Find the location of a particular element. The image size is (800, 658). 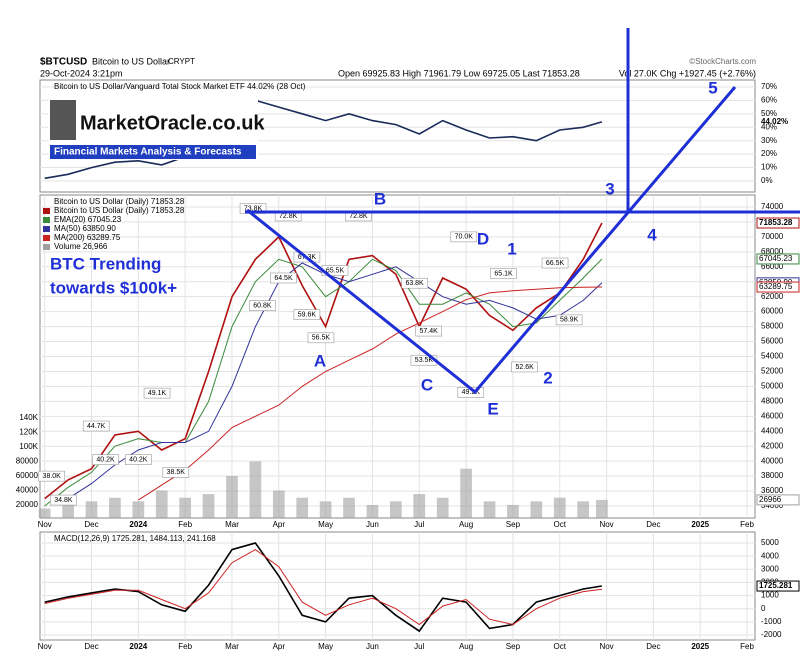

x-tick-label: Jul is located at coordinates (419, 646).